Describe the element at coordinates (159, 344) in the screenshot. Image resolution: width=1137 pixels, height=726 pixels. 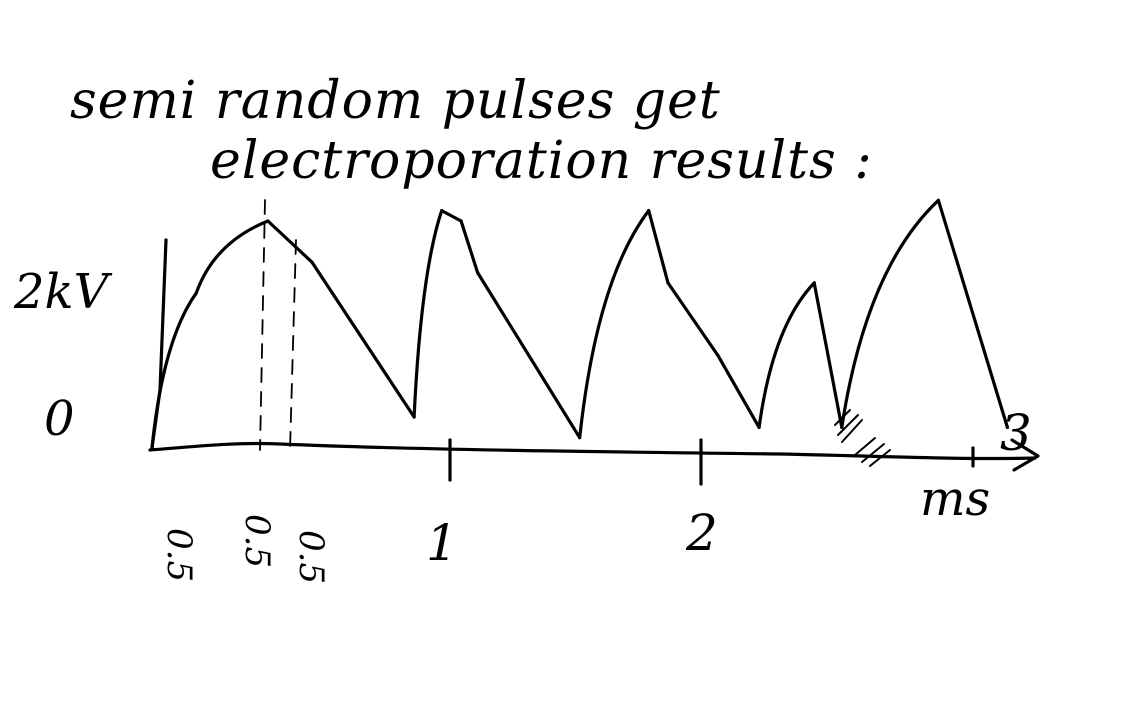
I see `y-axis` at that location.